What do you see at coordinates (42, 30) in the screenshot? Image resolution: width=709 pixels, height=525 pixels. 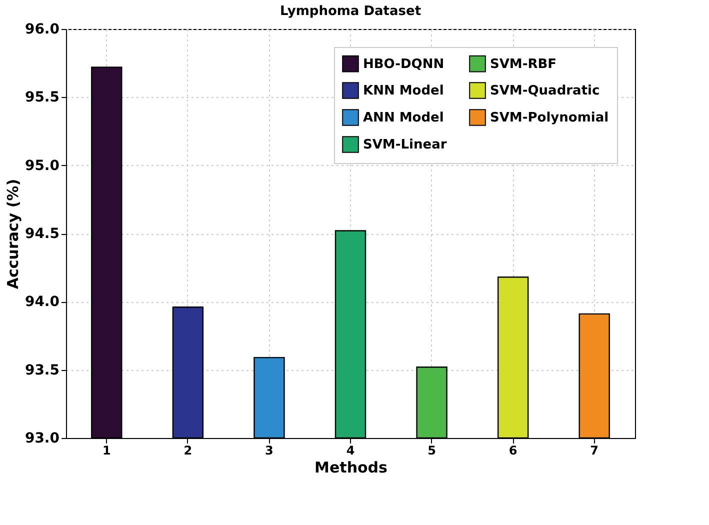 I see `y-tick-label: 96.0` at bounding box center [42, 30].